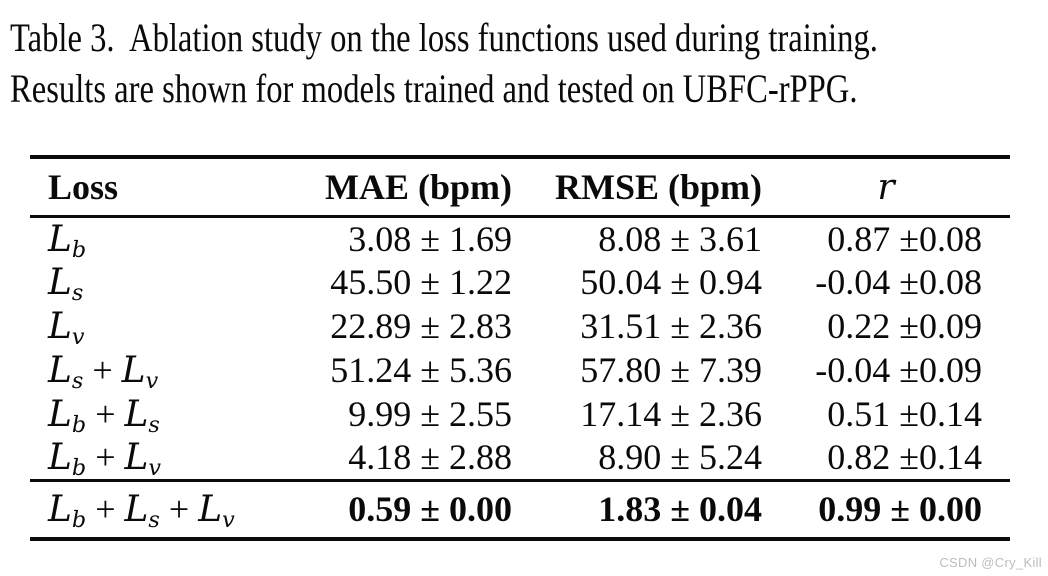 Image resolution: width=1048 pixels, height=576 pixels. Describe the element at coordinates (430, 457) in the screenshot. I see `mae-value-cell: 4.18 ± 2.88` at that location.